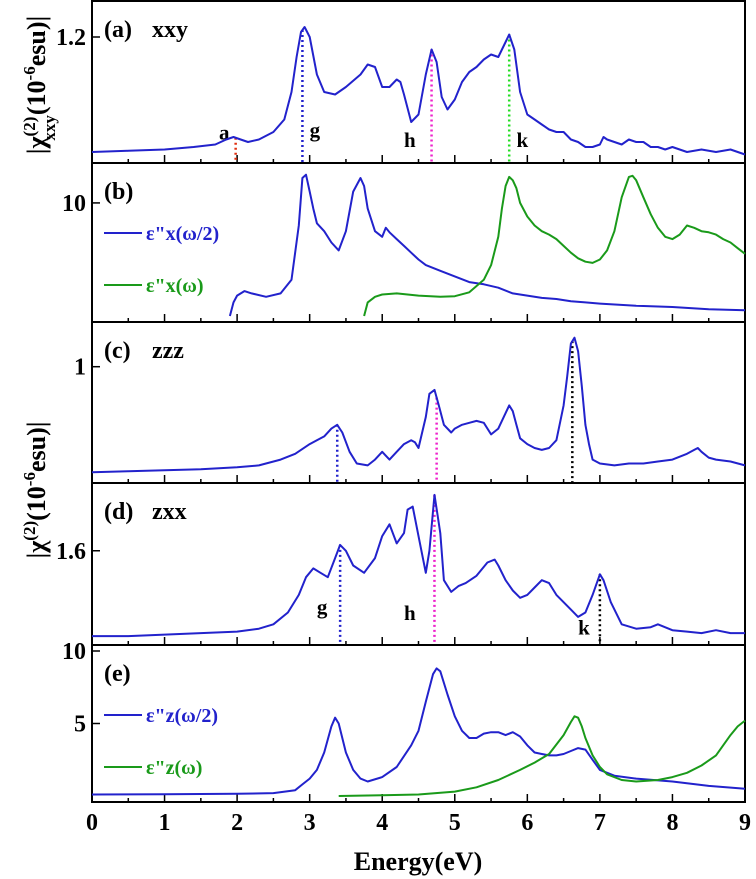 The image size is (756, 879). I want to click on panel-label-a: (a), so click(118, 30).